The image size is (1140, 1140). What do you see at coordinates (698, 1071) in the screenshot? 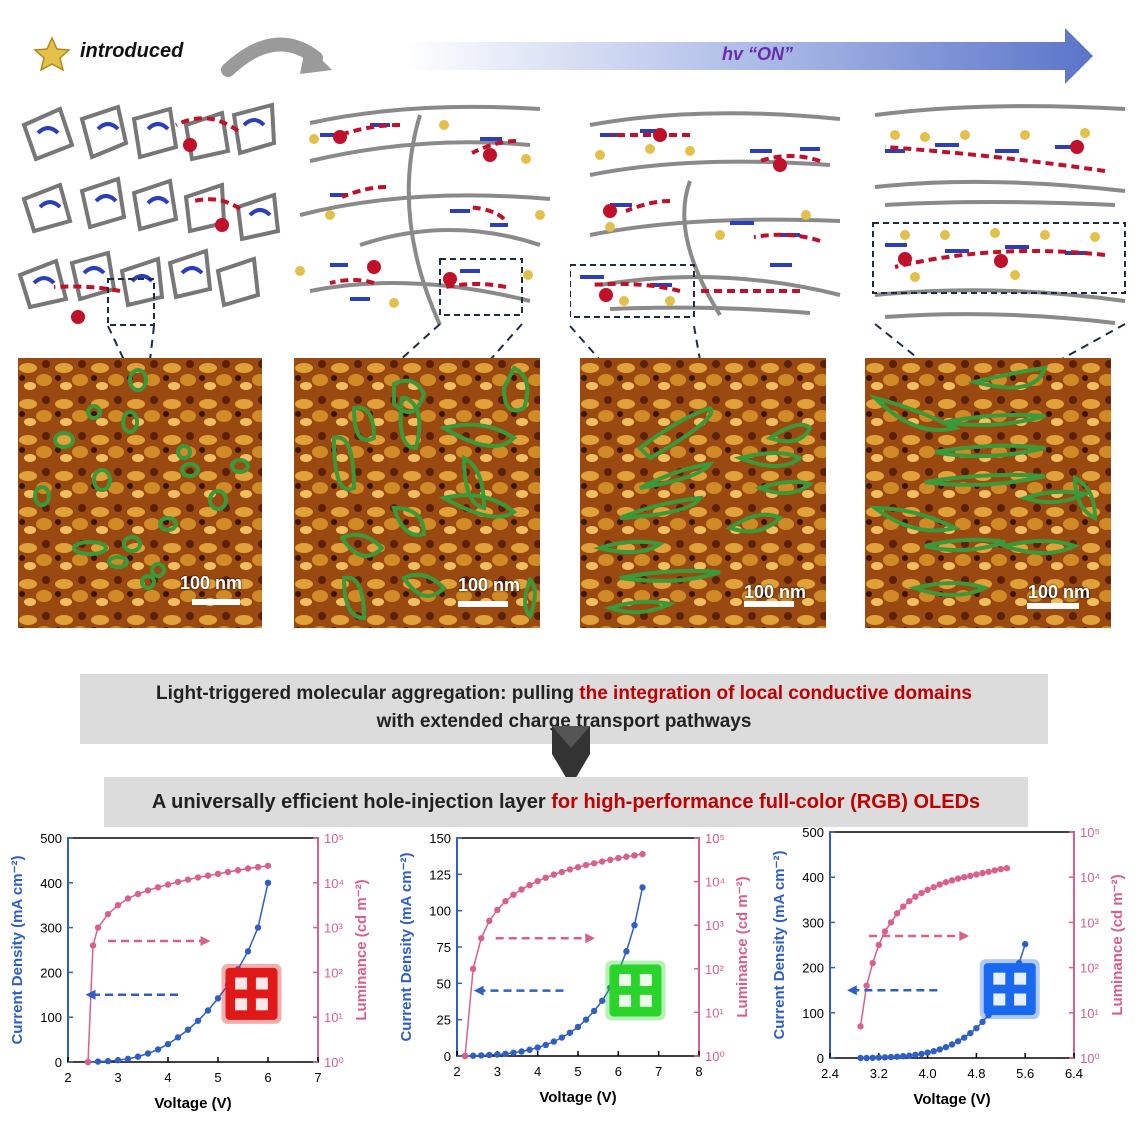
I see `x-tick-label: 8` at bounding box center [698, 1071].